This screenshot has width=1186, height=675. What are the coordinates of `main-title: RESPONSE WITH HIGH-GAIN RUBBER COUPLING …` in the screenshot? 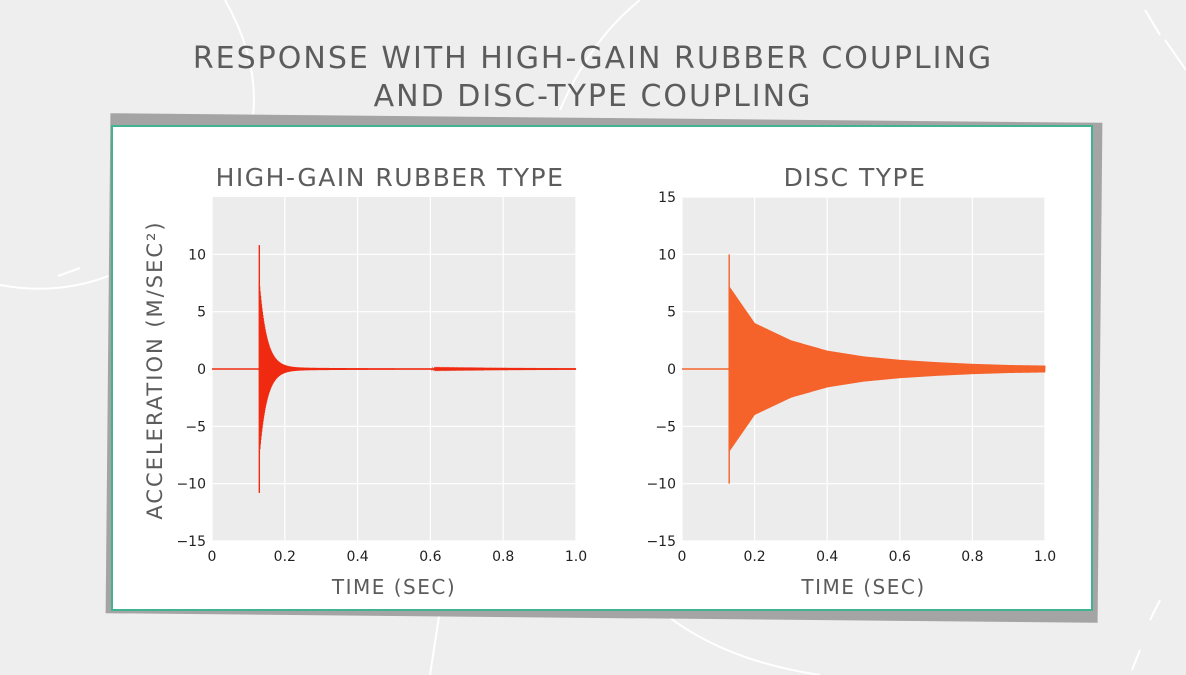 It's located at (593, 78).